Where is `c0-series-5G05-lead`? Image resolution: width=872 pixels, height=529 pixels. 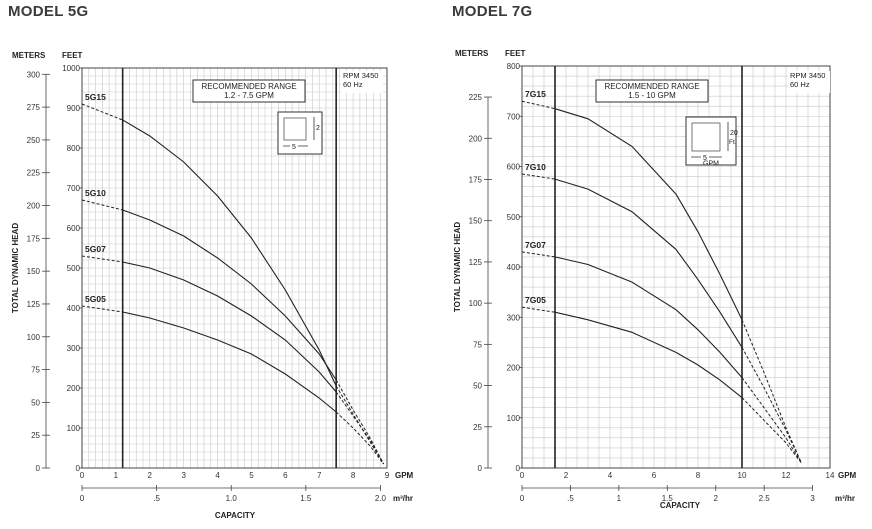
c0-series-5G05-lead is located at coordinates (102, 309).